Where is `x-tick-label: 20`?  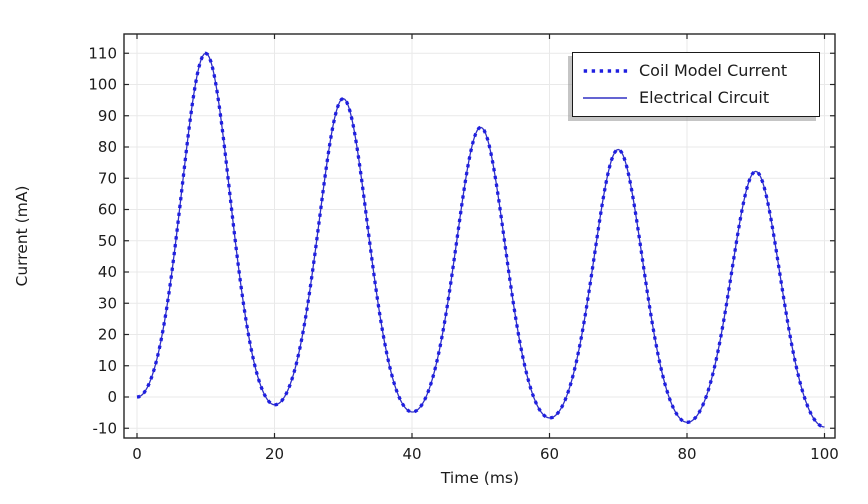
x-tick-label: 20 is located at coordinates (274, 454).